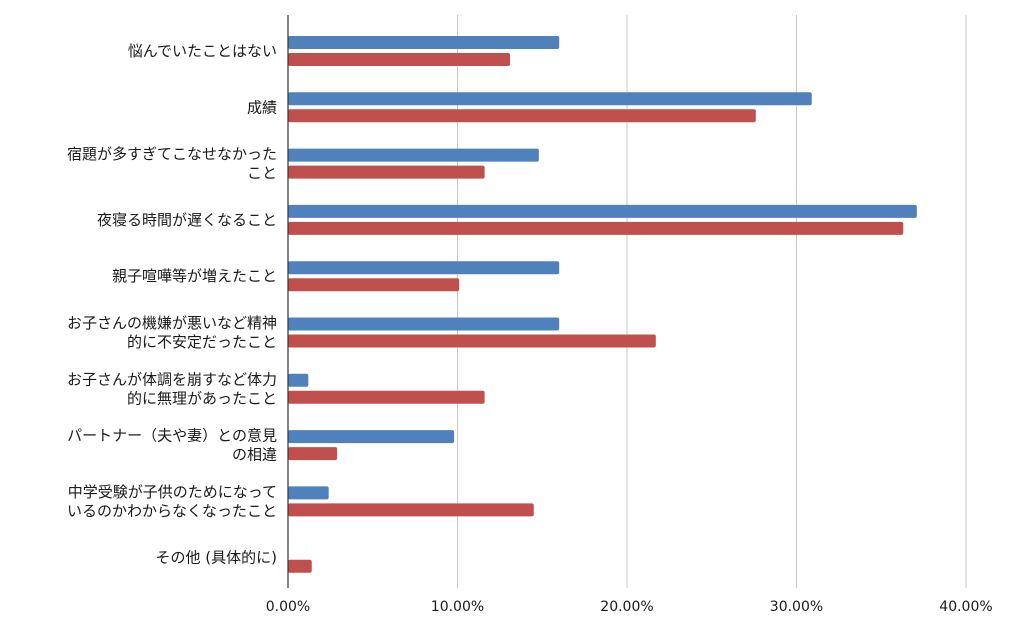 This screenshot has width=1026, height=642. I want to click on category-label: 成績, so click(262, 107).